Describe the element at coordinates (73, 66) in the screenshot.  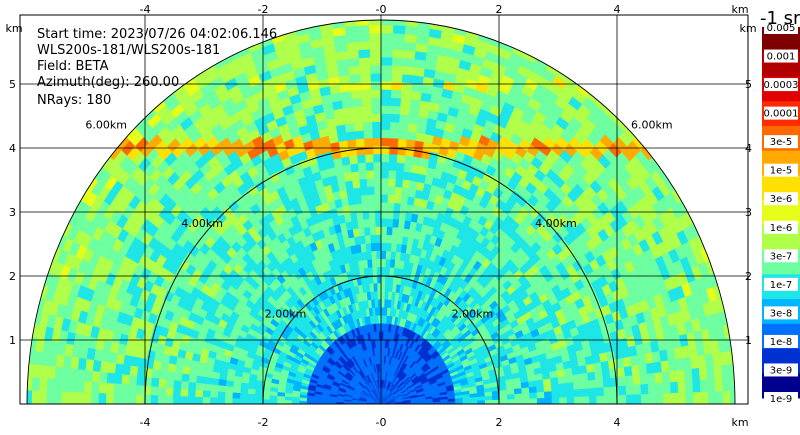
I see `info-field: Field: BETA` at that location.